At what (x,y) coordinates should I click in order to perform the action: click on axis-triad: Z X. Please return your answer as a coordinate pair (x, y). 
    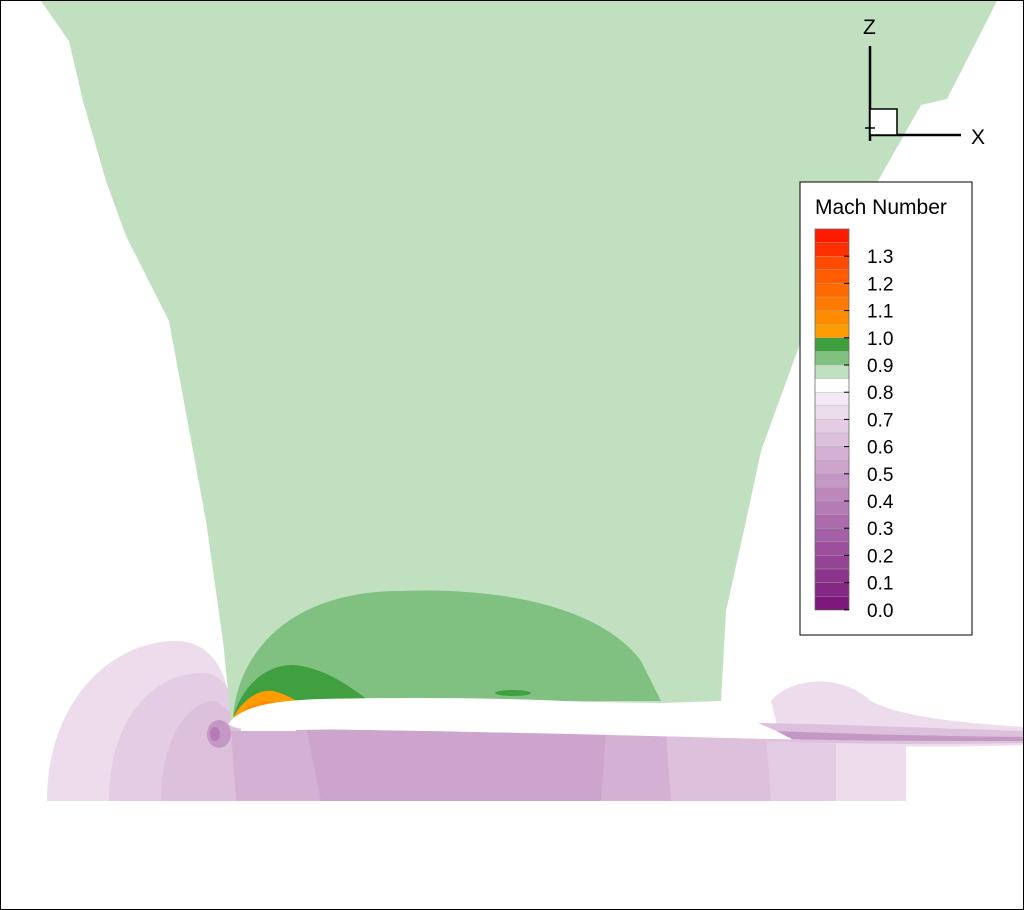
    Looking at the image, I should click on (924, 82).